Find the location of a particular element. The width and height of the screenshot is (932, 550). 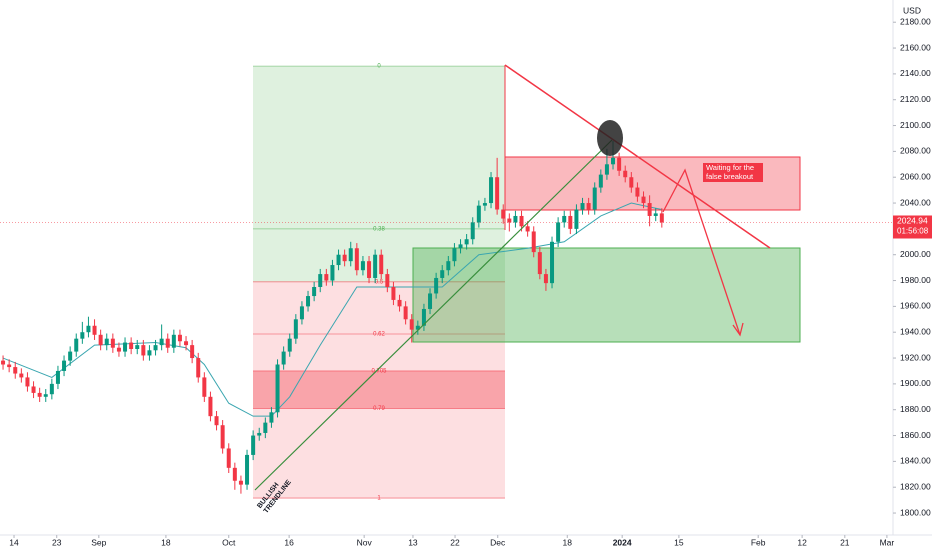

x-tick-label: Dec is located at coordinates (498, 542).